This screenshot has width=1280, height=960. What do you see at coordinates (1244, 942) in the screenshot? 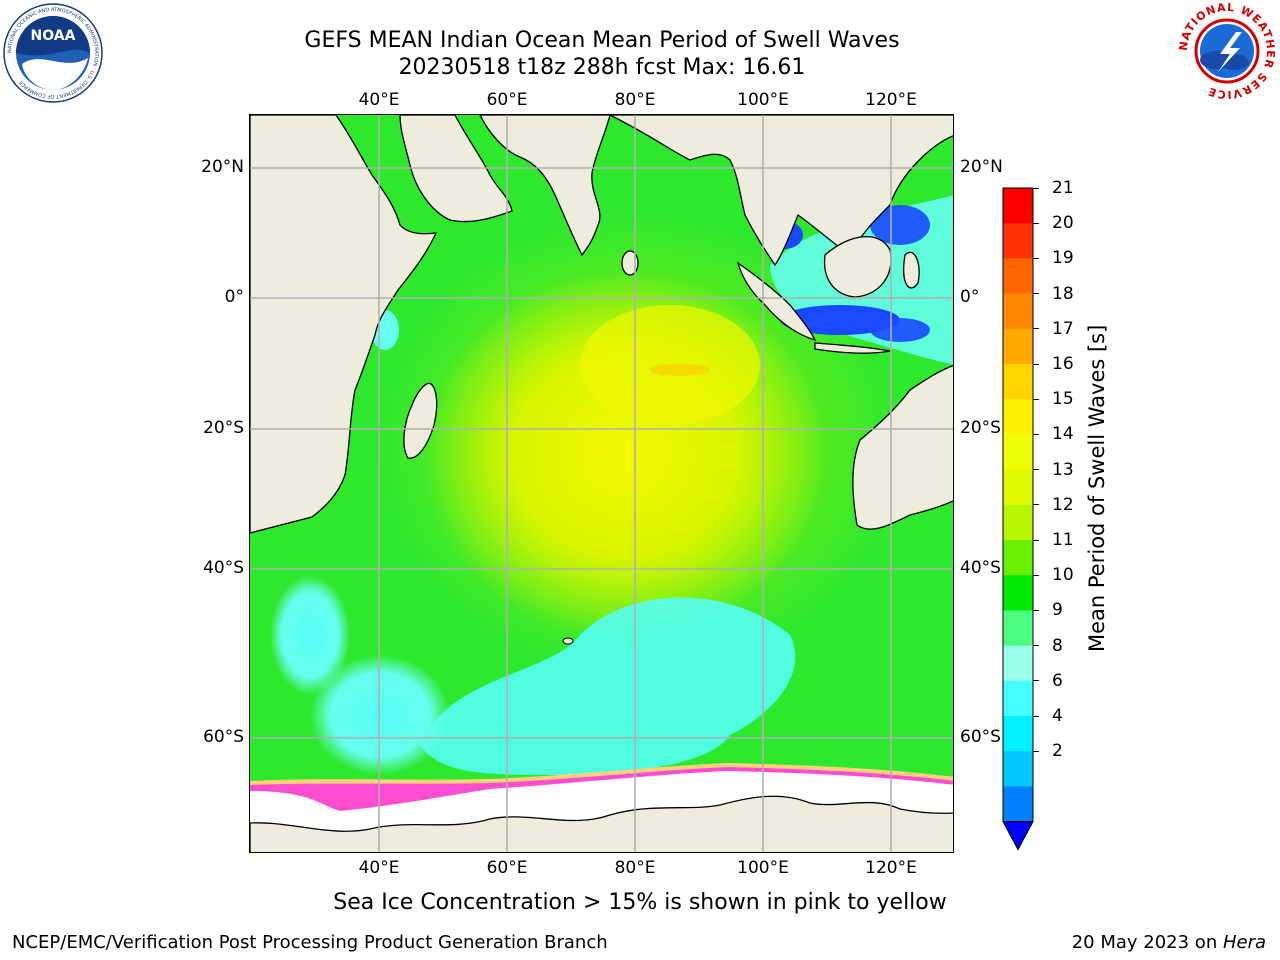
I see `footer-host: Hera` at bounding box center [1244, 942].